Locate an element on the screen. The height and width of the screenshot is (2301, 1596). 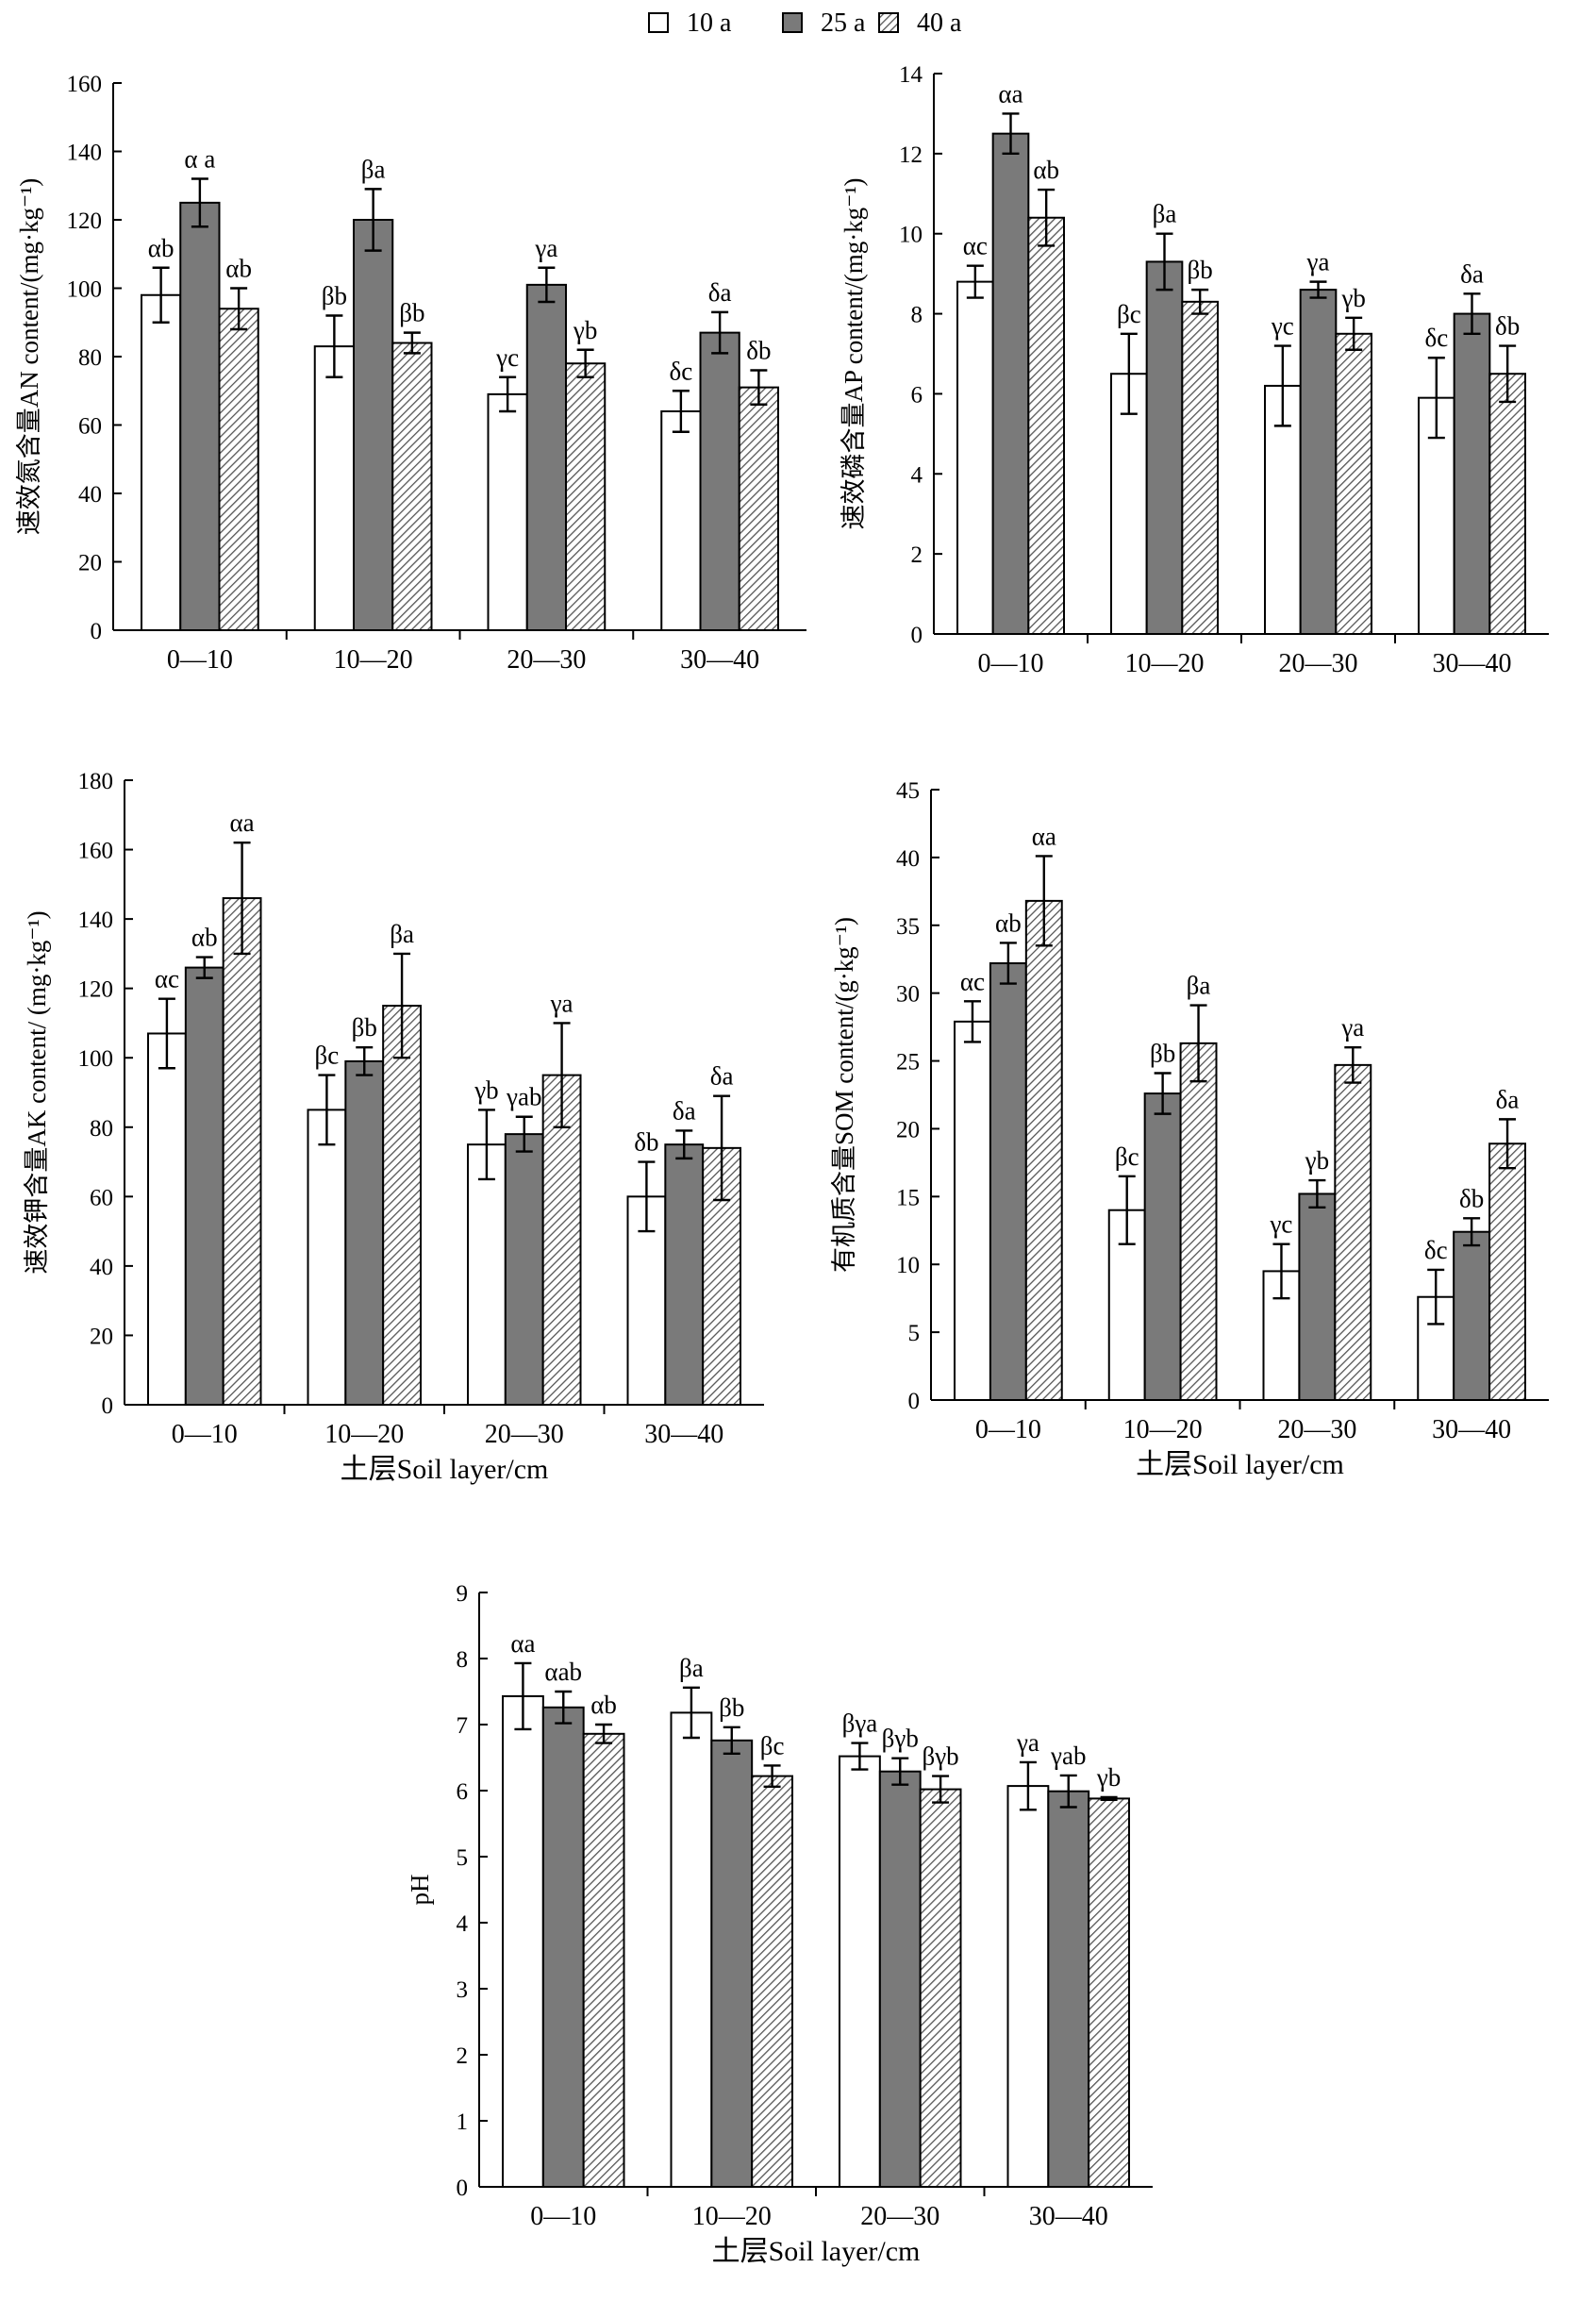
y-tick-label: 25 is located at coordinates (908, 1062).